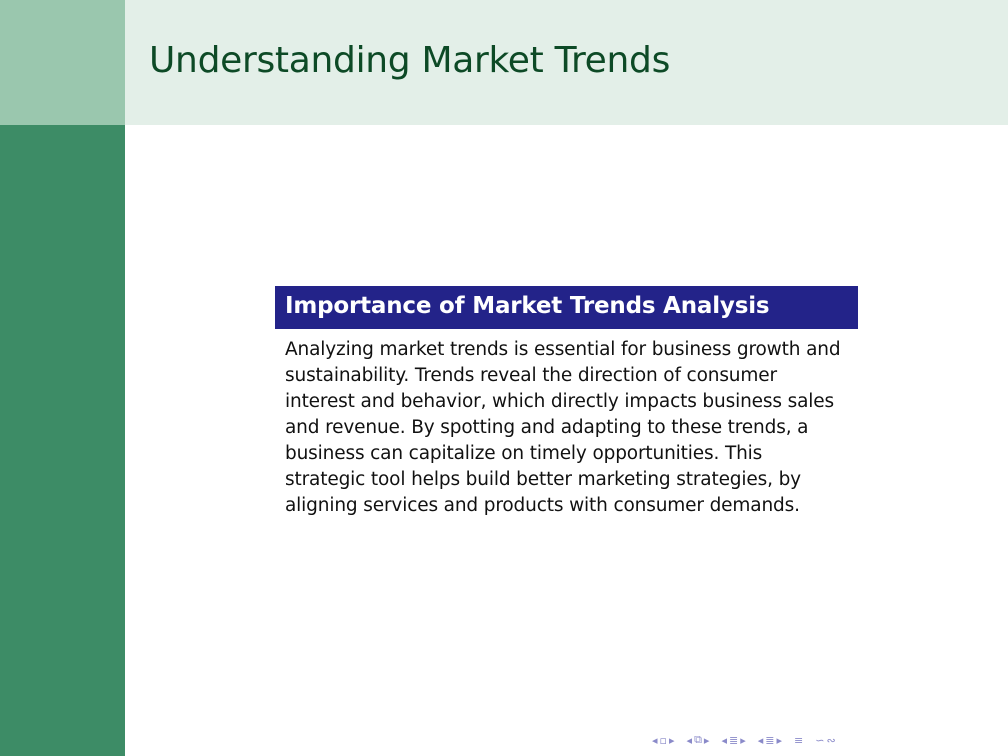 Image resolution: width=1008 pixels, height=756 pixels. I want to click on frame-header: Understanding Market Trends, so click(566, 62).